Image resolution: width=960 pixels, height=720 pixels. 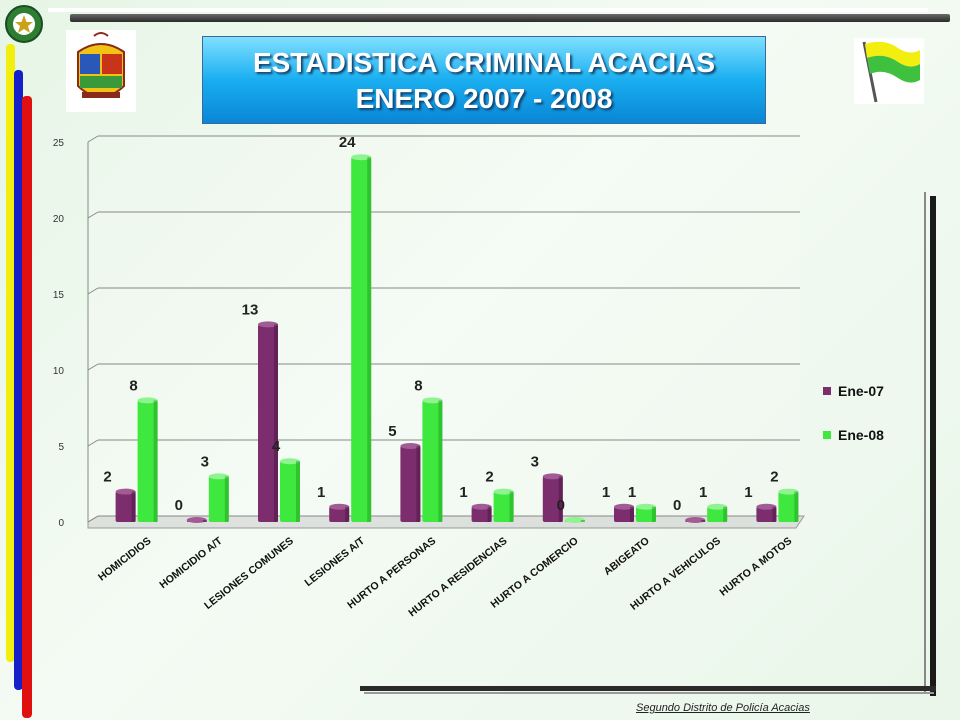 What do you see at coordinates (418, 385) in the screenshot?
I see `data-label: 8` at bounding box center [418, 385].